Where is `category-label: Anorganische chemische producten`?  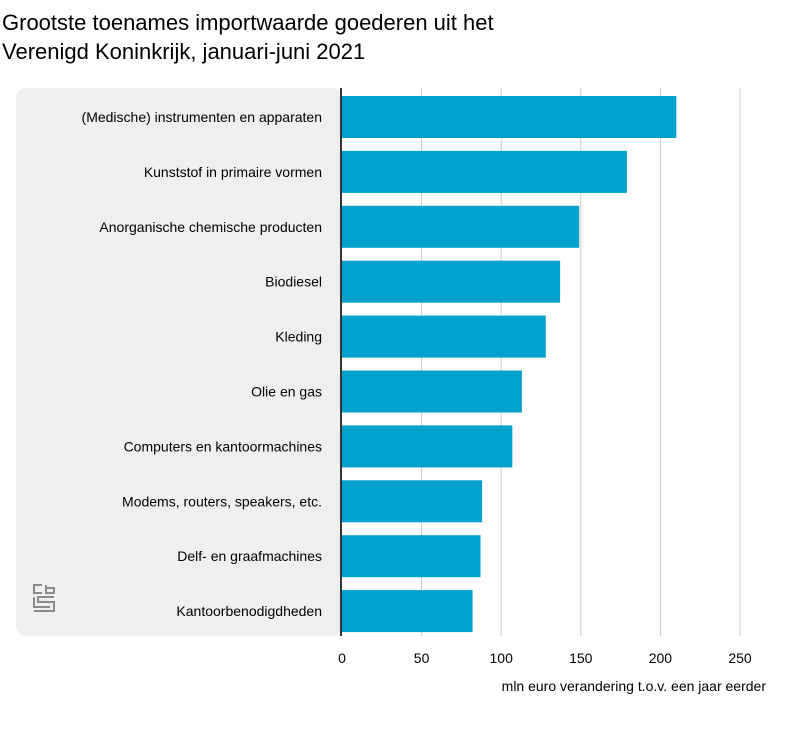
category-label: Anorganische chemische producten is located at coordinates (210, 227).